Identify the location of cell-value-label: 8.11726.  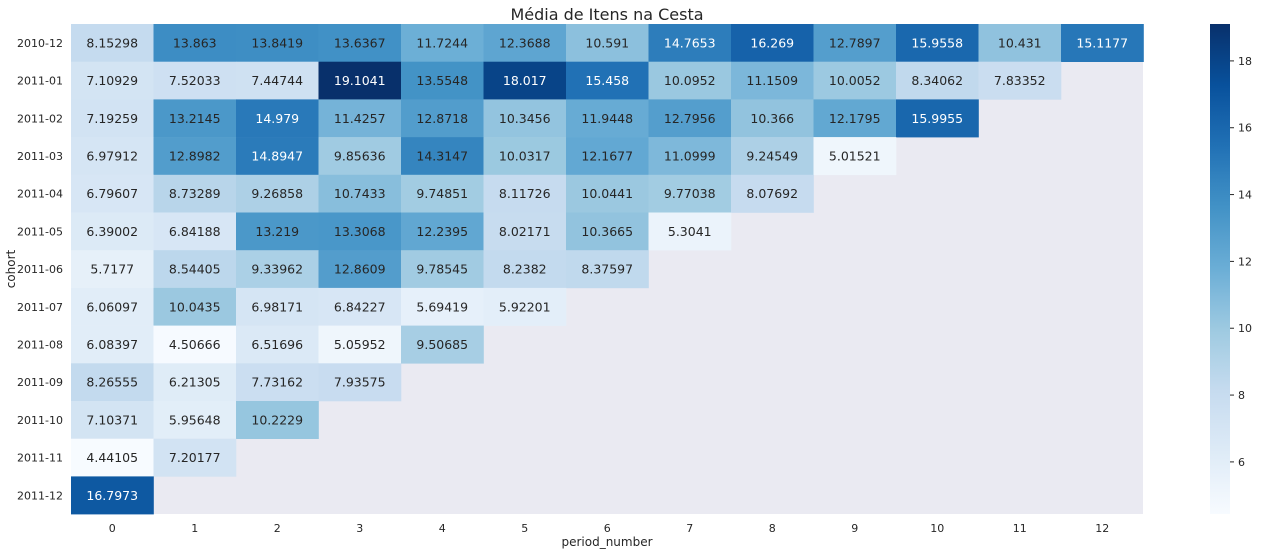
(525, 193).